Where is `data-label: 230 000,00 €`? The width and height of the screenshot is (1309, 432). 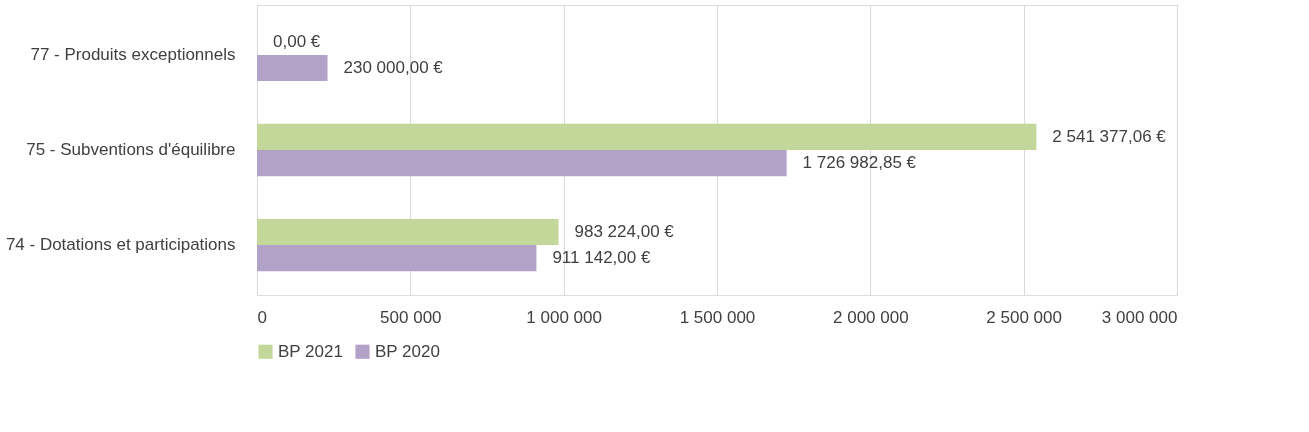 data-label: 230 000,00 € is located at coordinates (393, 67).